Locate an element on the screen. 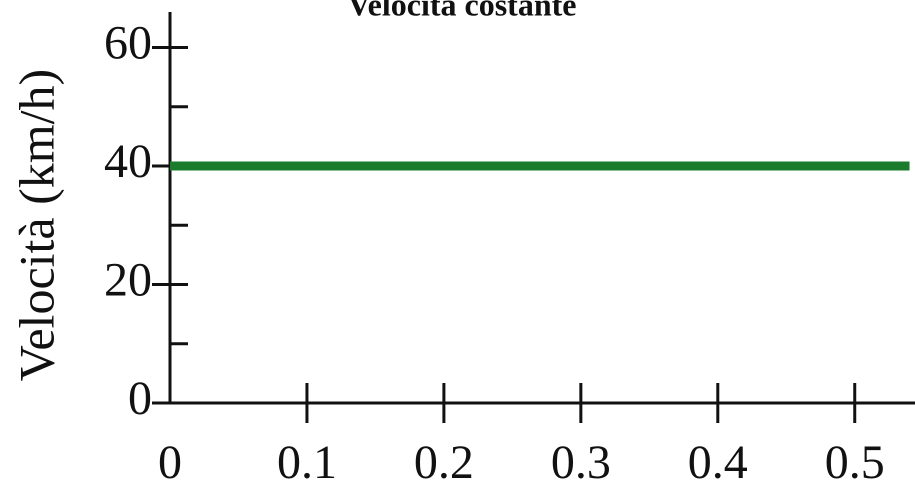  x-tick-label: 0.5 is located at coordinates (855, 462).